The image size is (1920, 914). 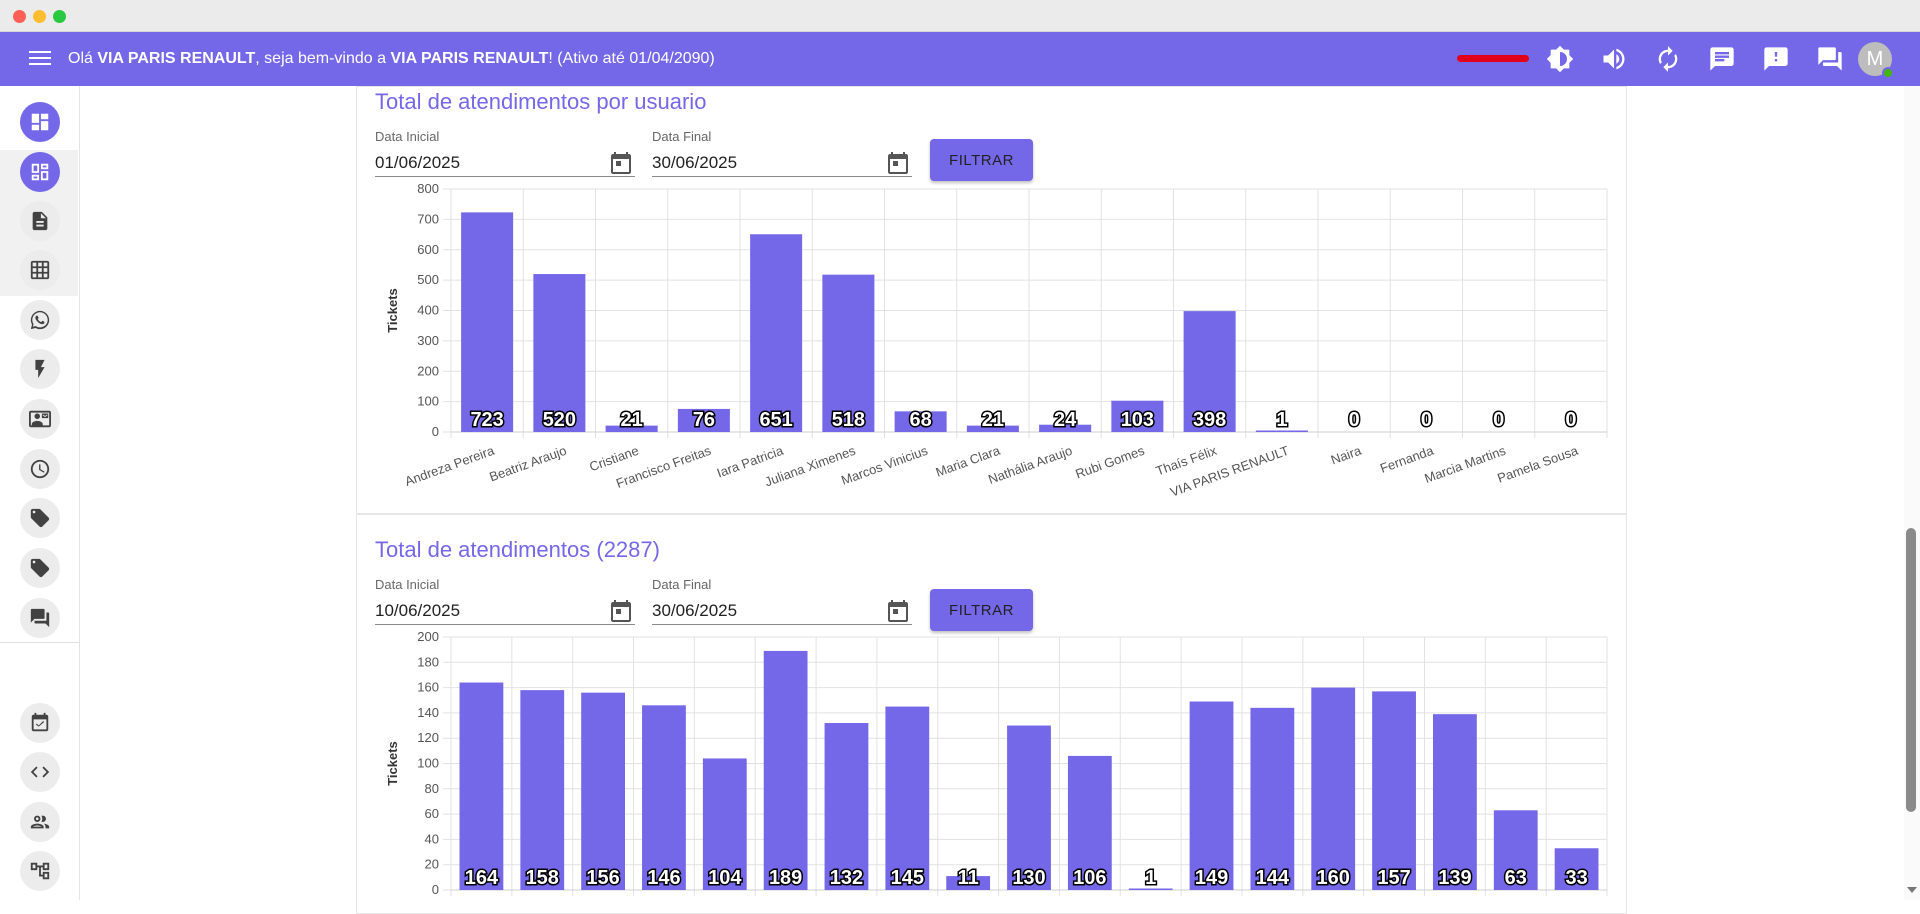 What do you see at coordinates (59, 16) in the screenshot?
I see `window-maximize-button` at bounding box center [59, 16].